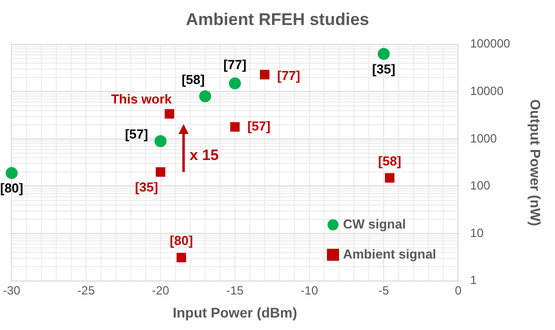  Describe the element at coordinates (480, 185) in the screenshot. I see `y-tick-label: 100` at that location.